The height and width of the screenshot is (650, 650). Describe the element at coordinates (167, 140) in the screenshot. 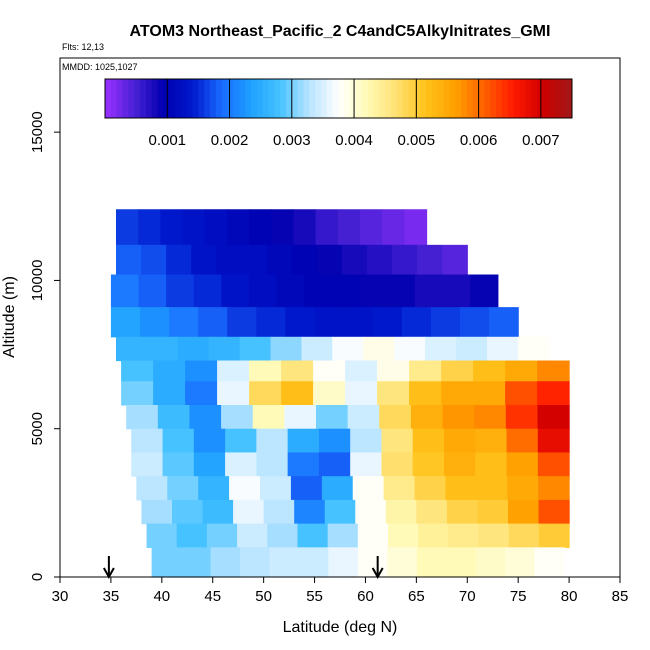

I see `colorbar-tick-label: 0.001` at that location.